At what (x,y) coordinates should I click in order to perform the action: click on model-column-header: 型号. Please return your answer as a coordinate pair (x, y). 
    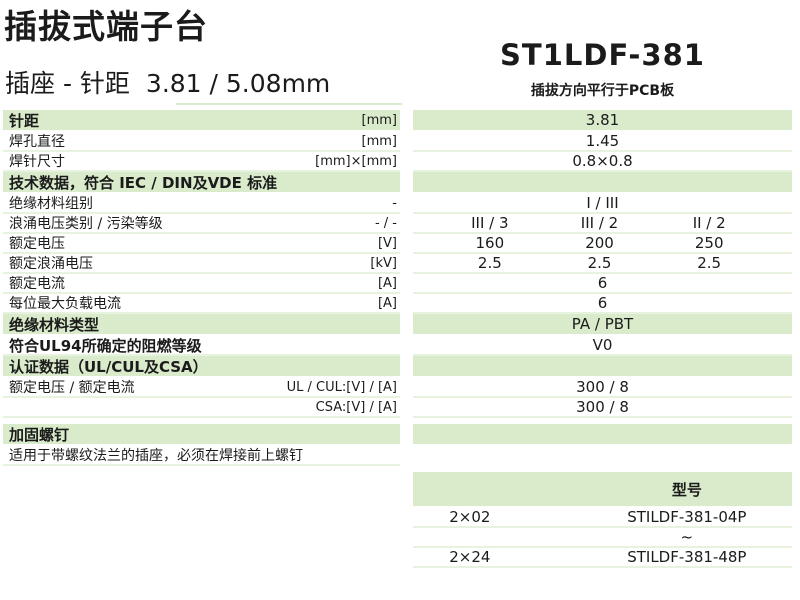
    Looking at the image, I should click on (686, 489).